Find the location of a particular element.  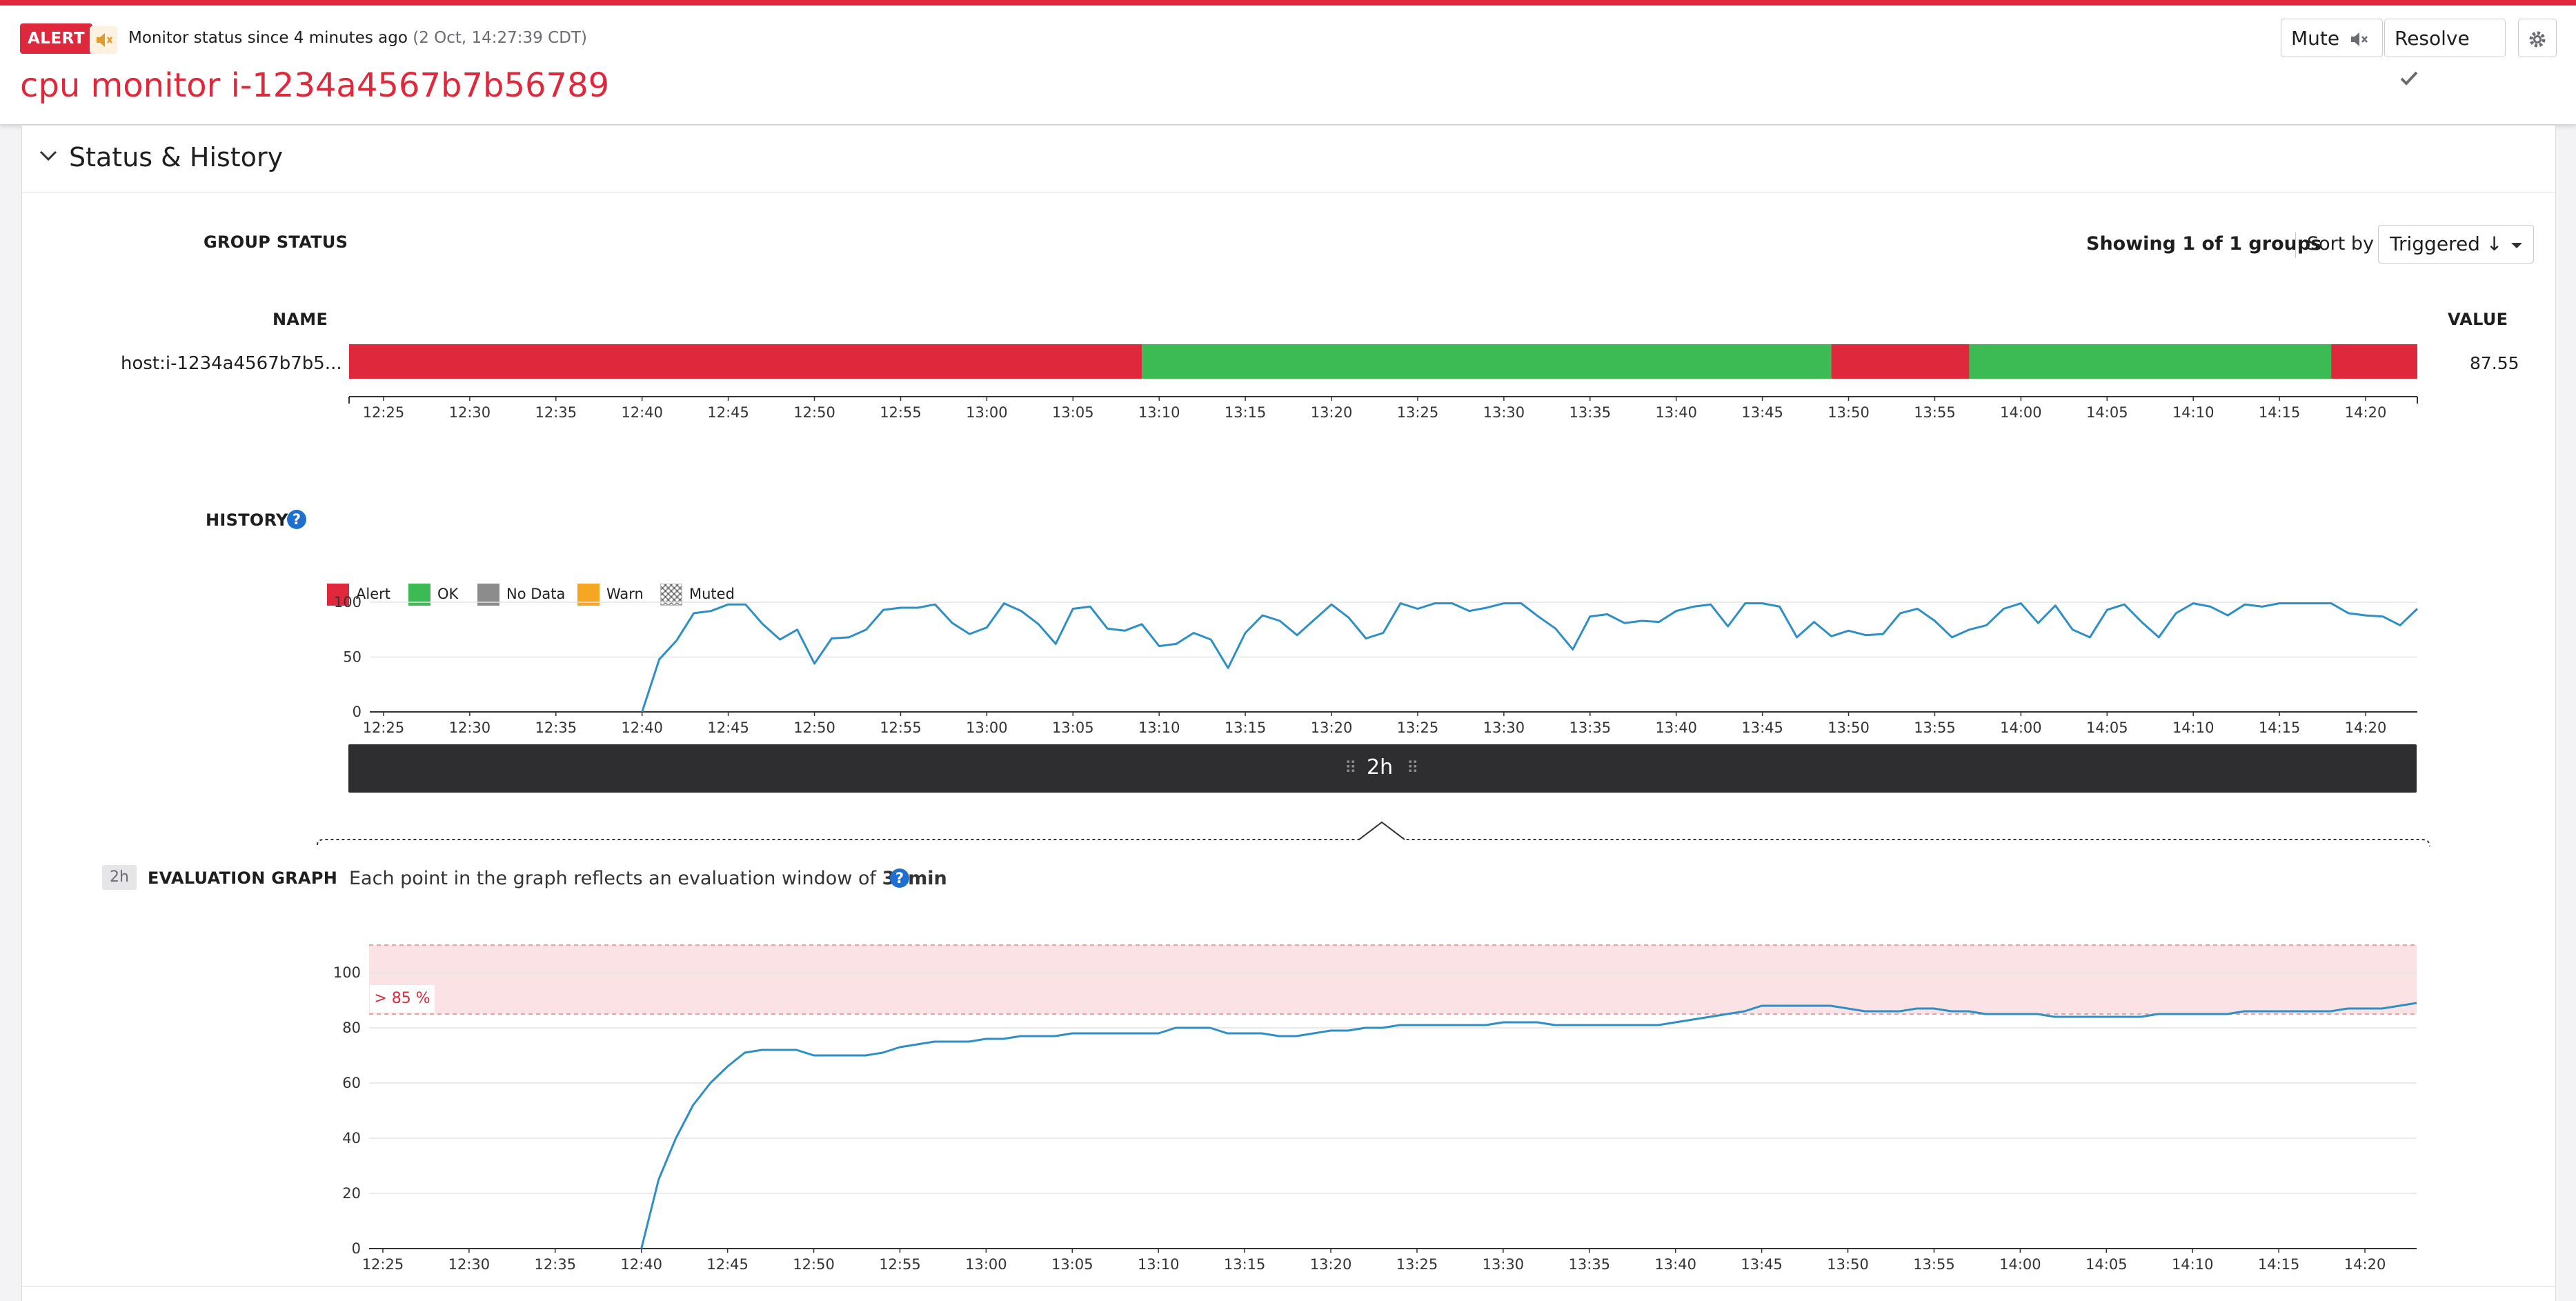

sort-by-label: Sort by is located at coordinates (2341, 244).